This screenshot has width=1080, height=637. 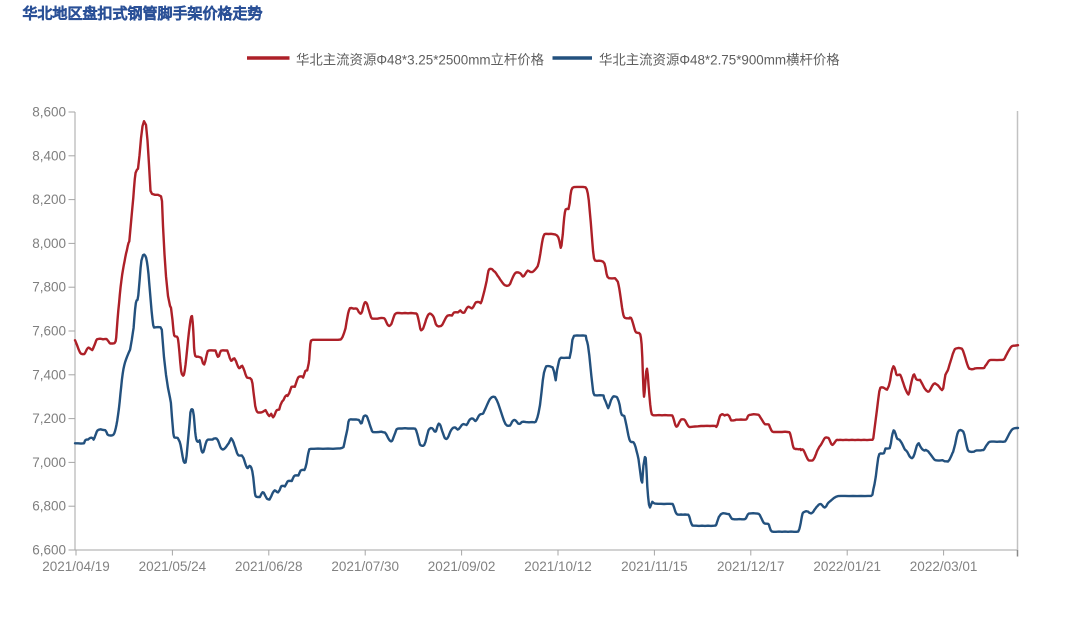 What do you see at coordinates (49, 287) in the screenshot?
I see `svg-text: 7,800` at bounding box center [49, 287].